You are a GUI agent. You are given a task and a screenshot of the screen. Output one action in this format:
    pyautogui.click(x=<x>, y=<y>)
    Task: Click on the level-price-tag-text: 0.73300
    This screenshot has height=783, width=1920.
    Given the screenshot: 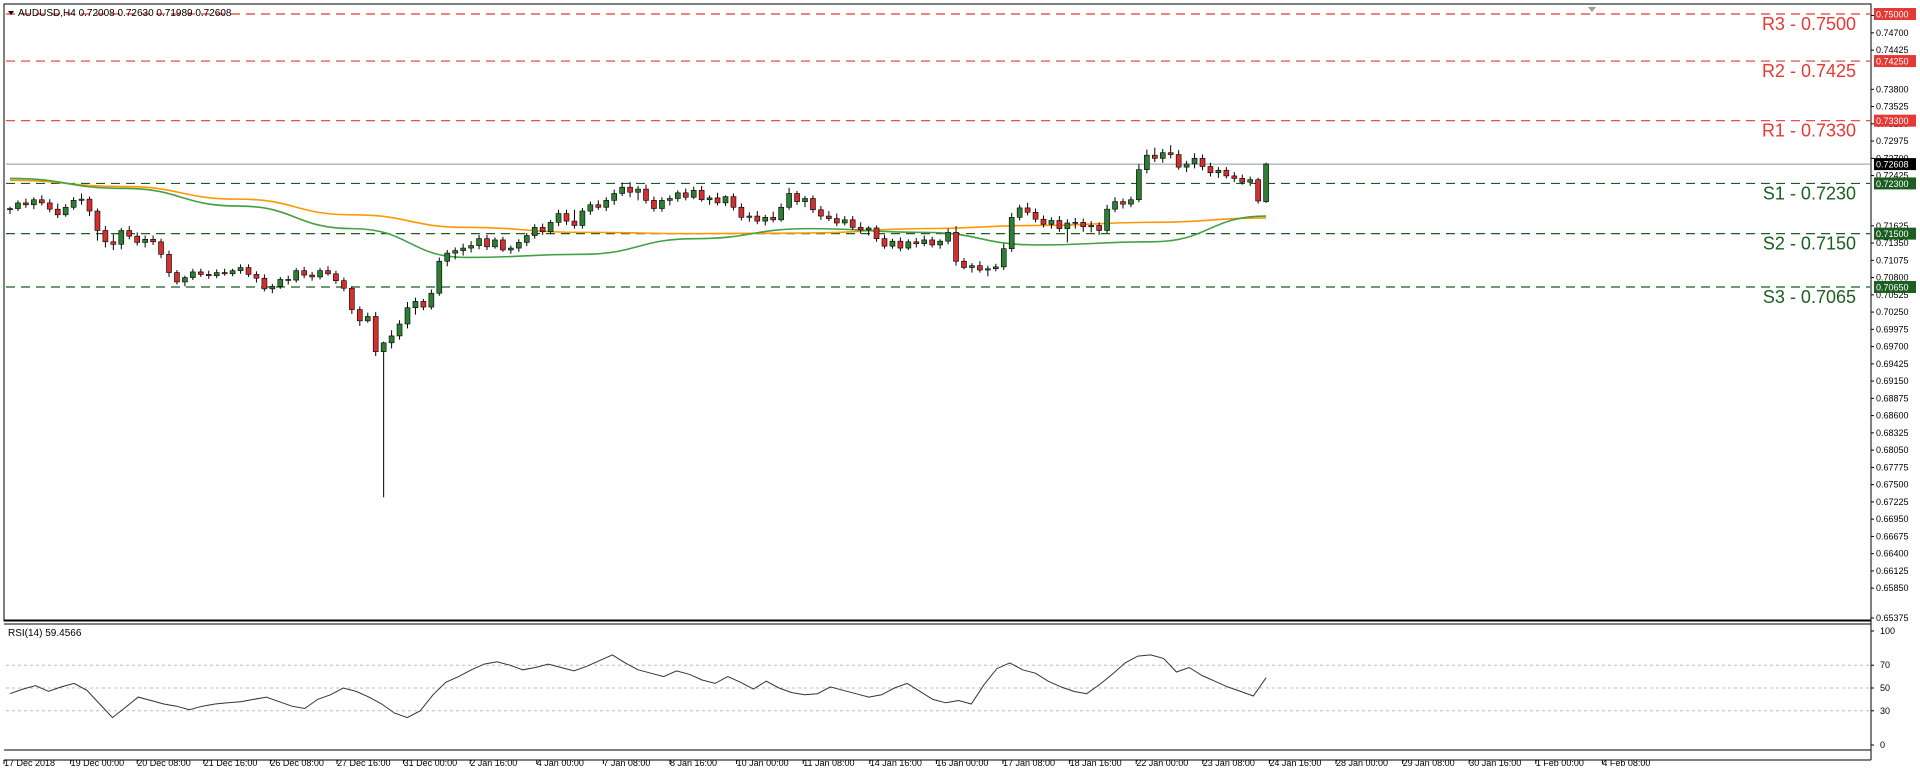 What is the action you would take?
    pyautogui.click(x=1892, y=121)
    